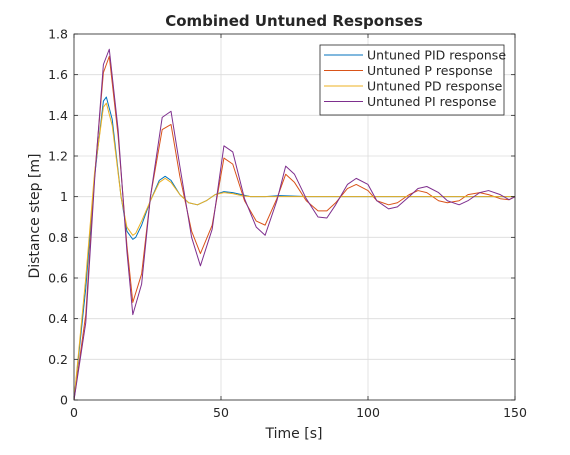 Image resolution: width=570 pixels, height=455 pixels. I want to click on legend-box, so click(412, 80).